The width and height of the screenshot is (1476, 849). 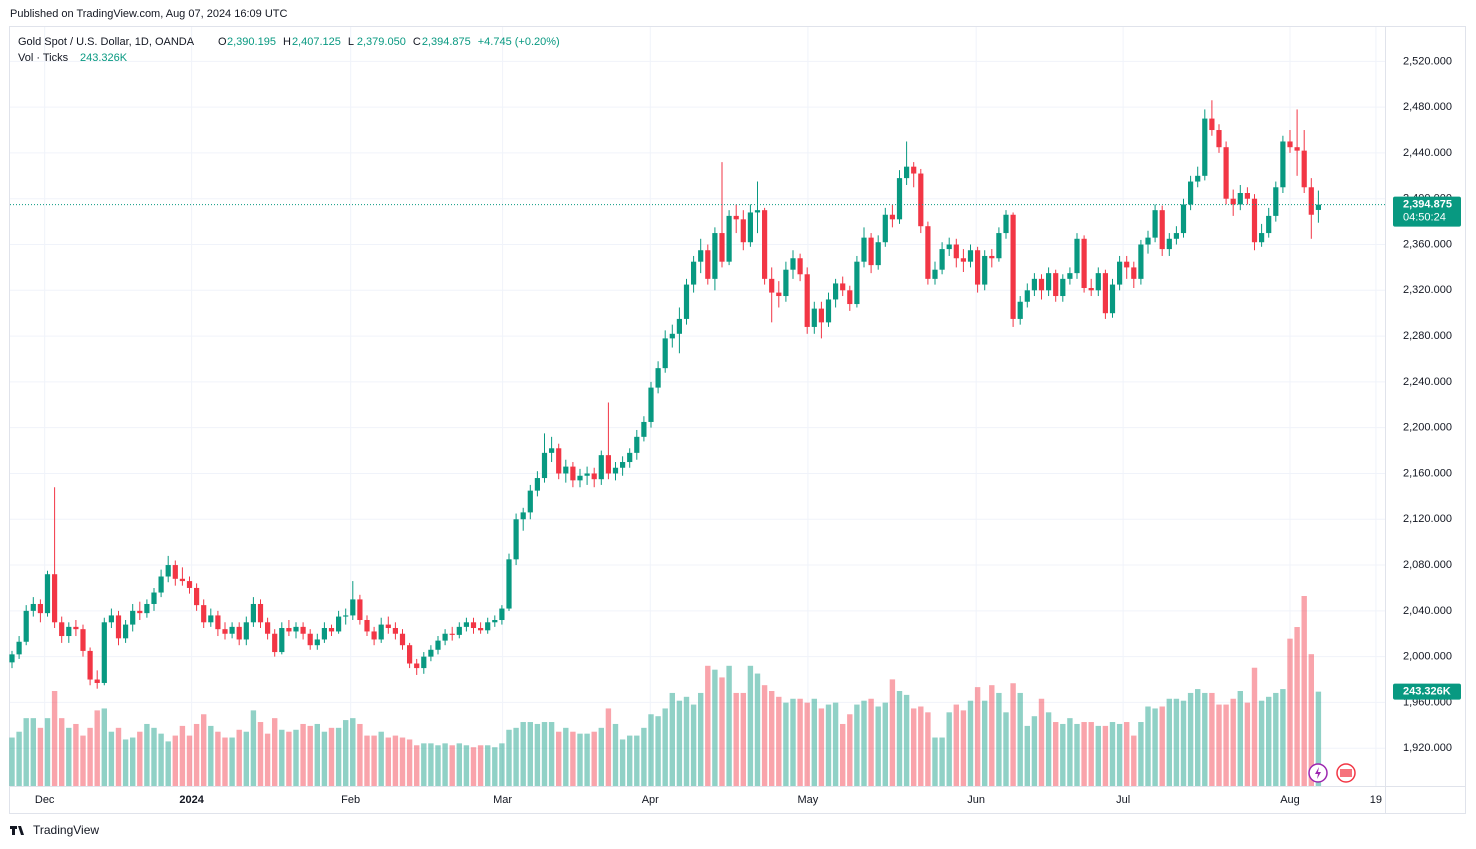 What do you see at coordinates (1427, 204) in the screenshot?
I see `price-tag-label: 2,394.875` at bounding box center [1427, 204].